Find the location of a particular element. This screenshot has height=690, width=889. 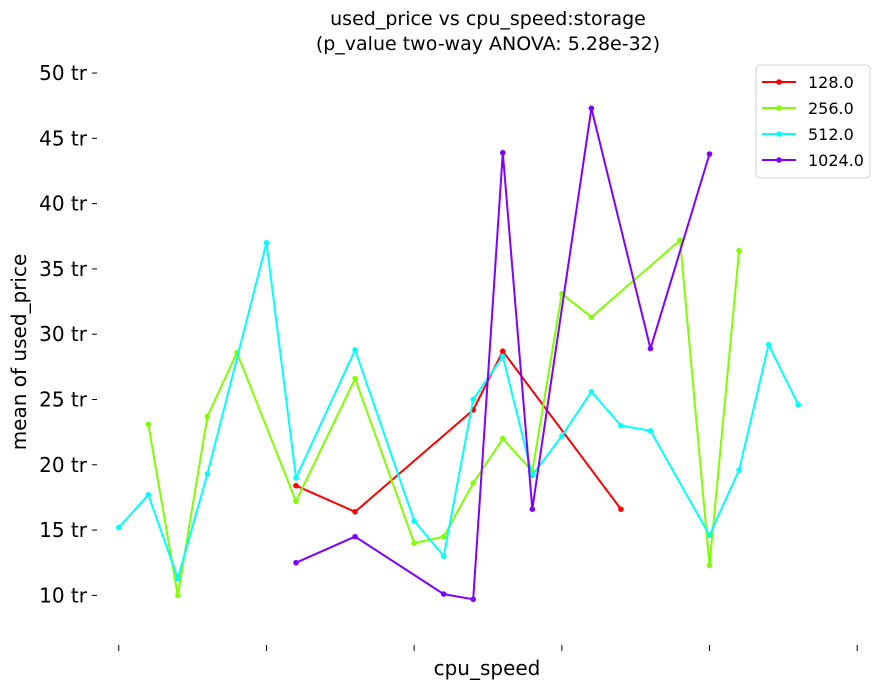

x-axis-label: cpu_speed is located at coordinates (487, 668).